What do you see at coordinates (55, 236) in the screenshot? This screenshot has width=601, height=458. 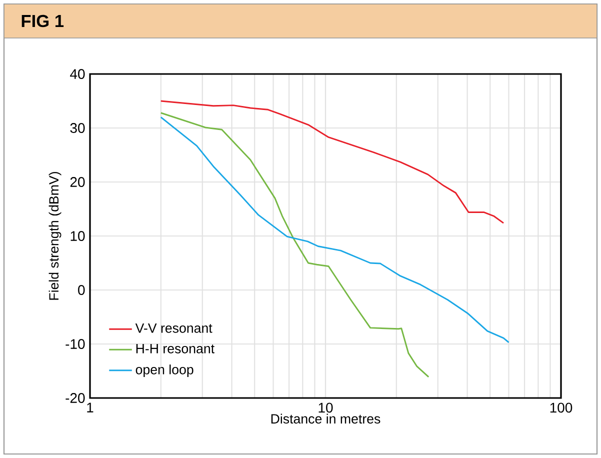 I see `y-axis-title: Field strength (dBmV)` at bounding box center [55, 236].